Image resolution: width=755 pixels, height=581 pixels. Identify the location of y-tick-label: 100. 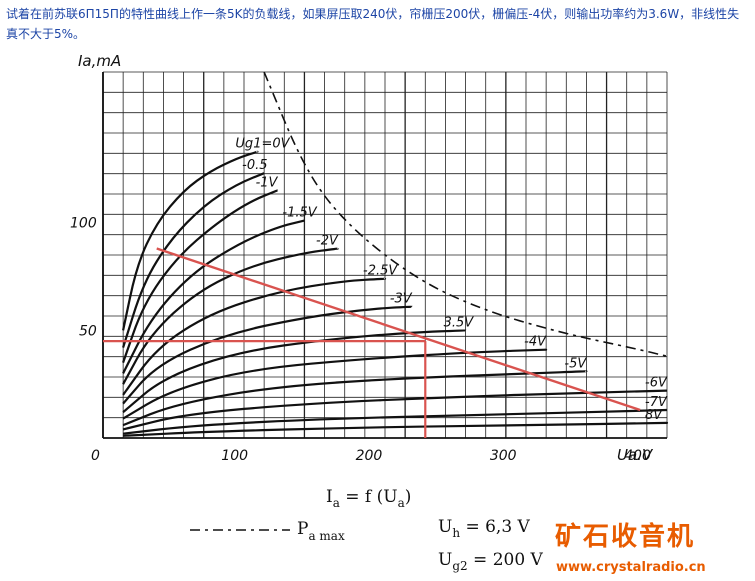
(83, 224).